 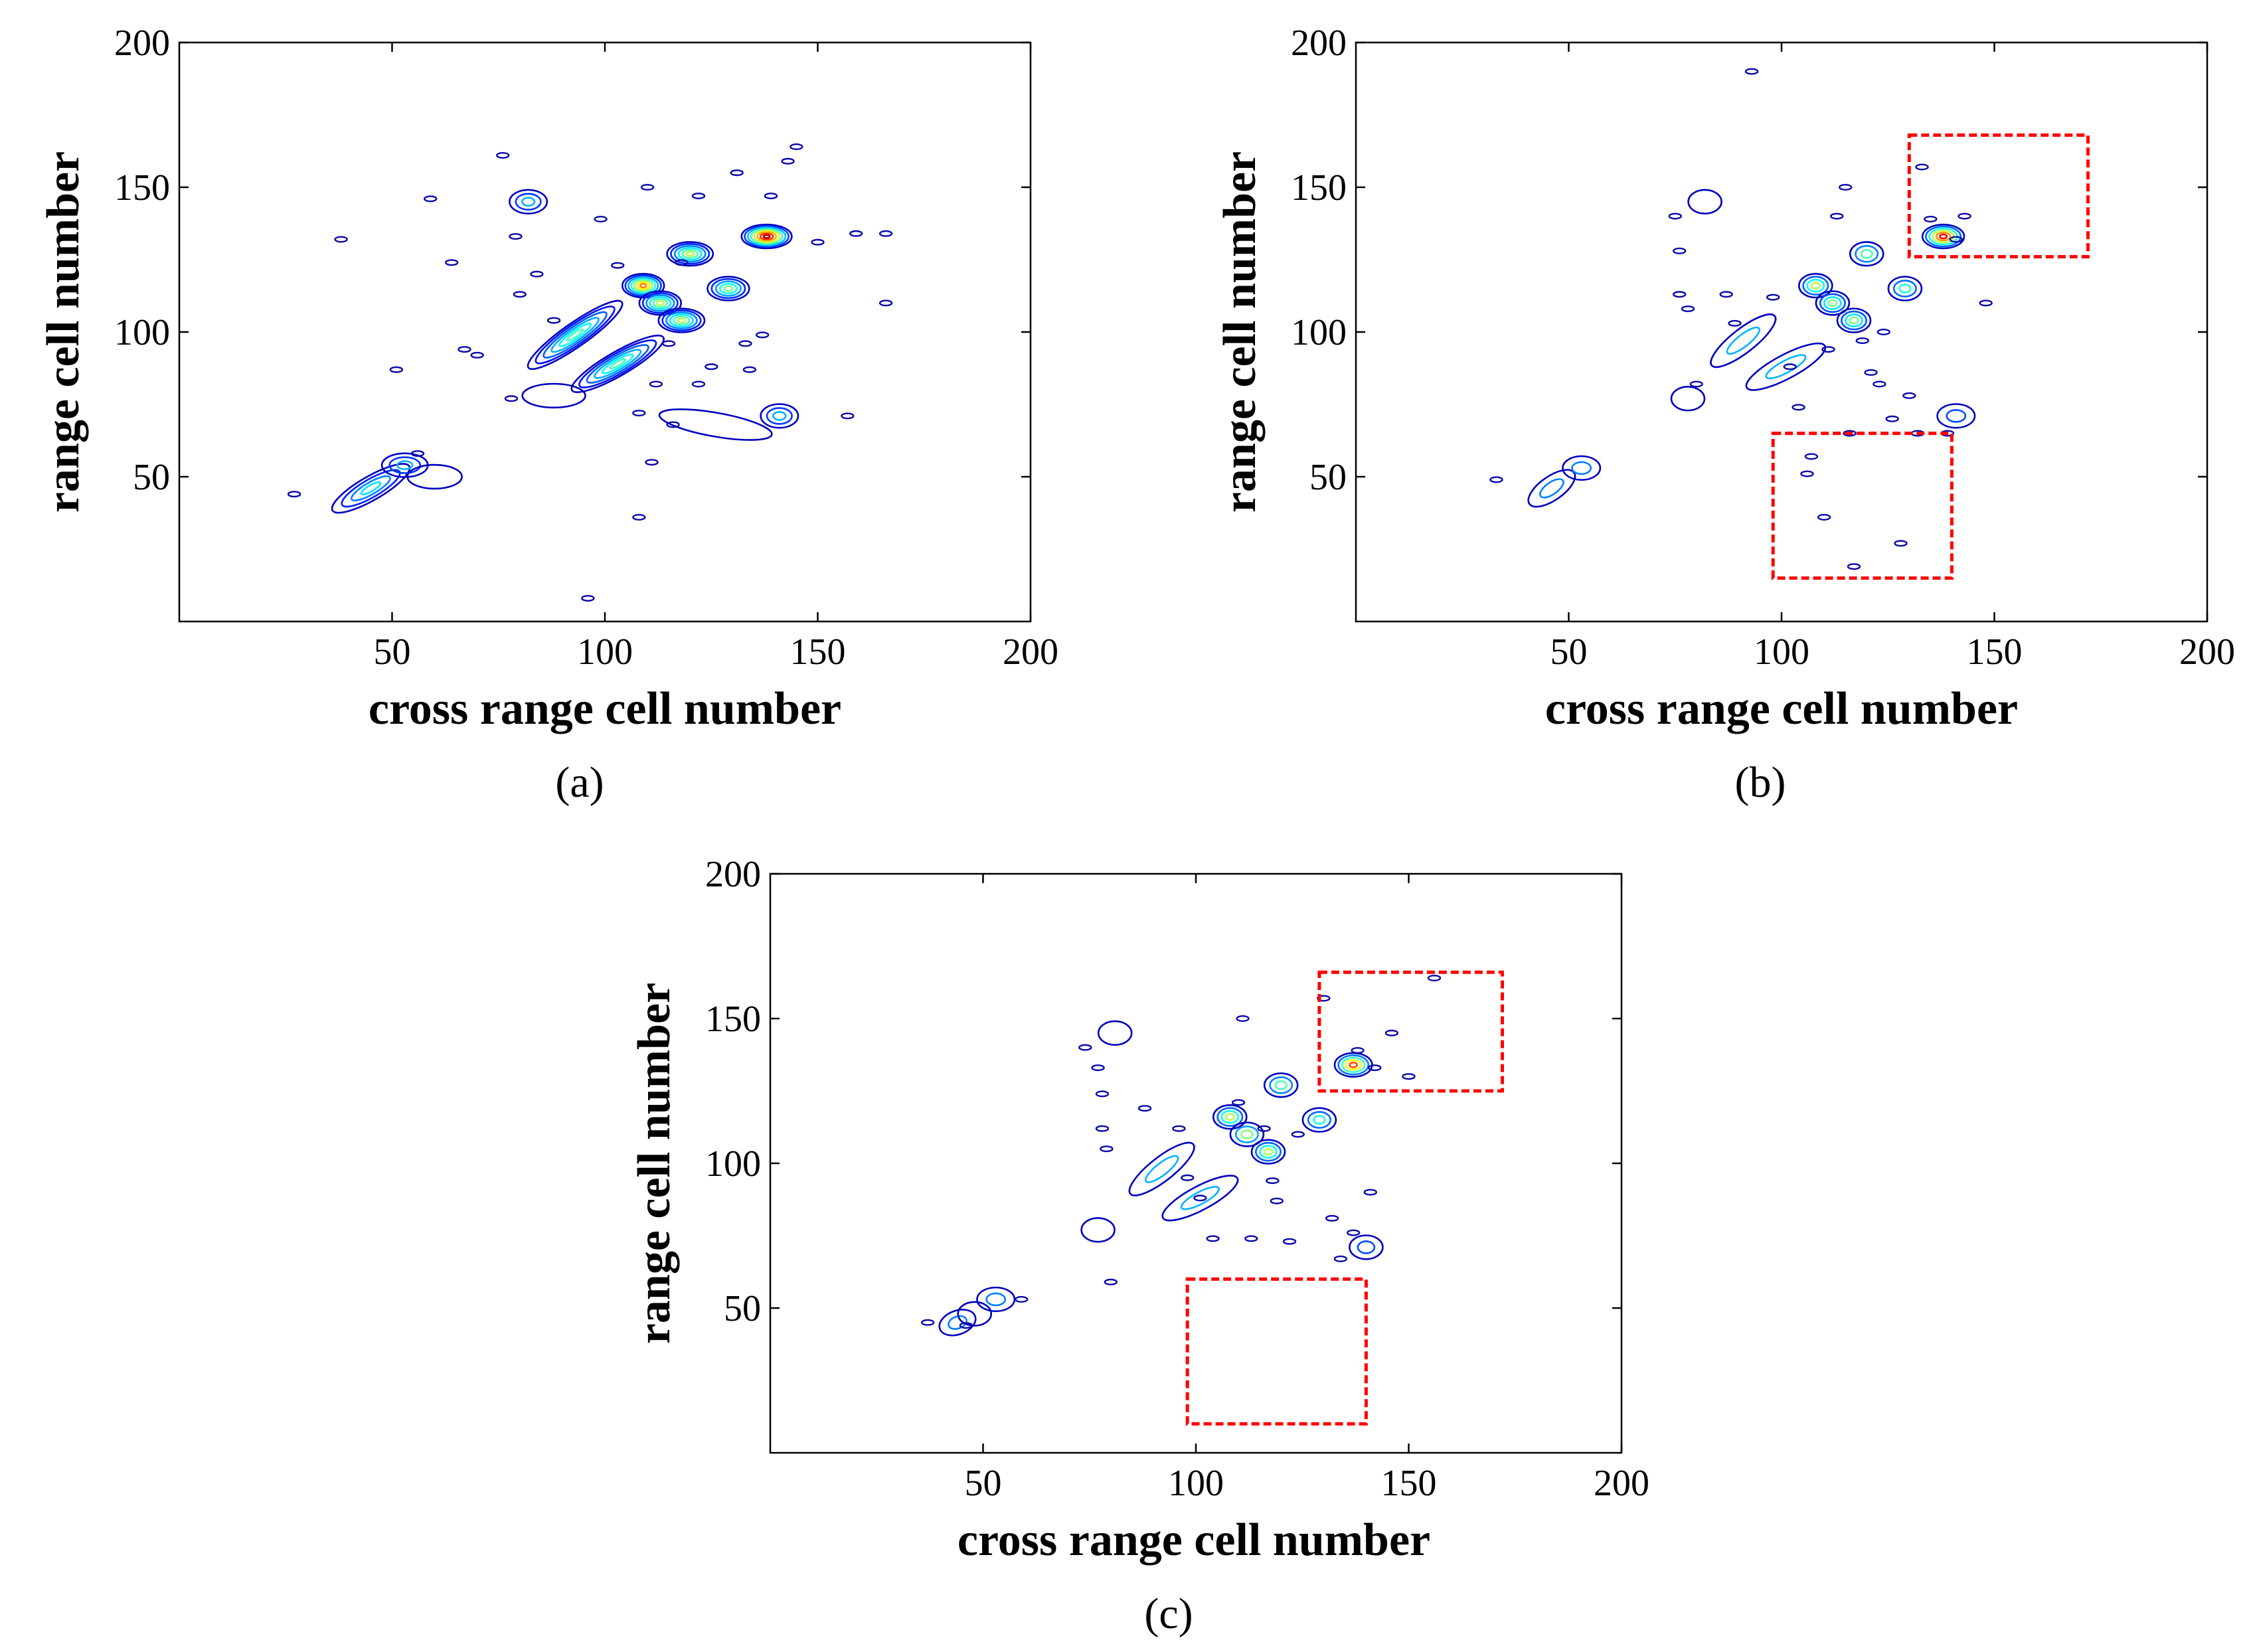 I want to click on panel-c-x-tick-label-3: 200, so click(x=1621, y=1483).